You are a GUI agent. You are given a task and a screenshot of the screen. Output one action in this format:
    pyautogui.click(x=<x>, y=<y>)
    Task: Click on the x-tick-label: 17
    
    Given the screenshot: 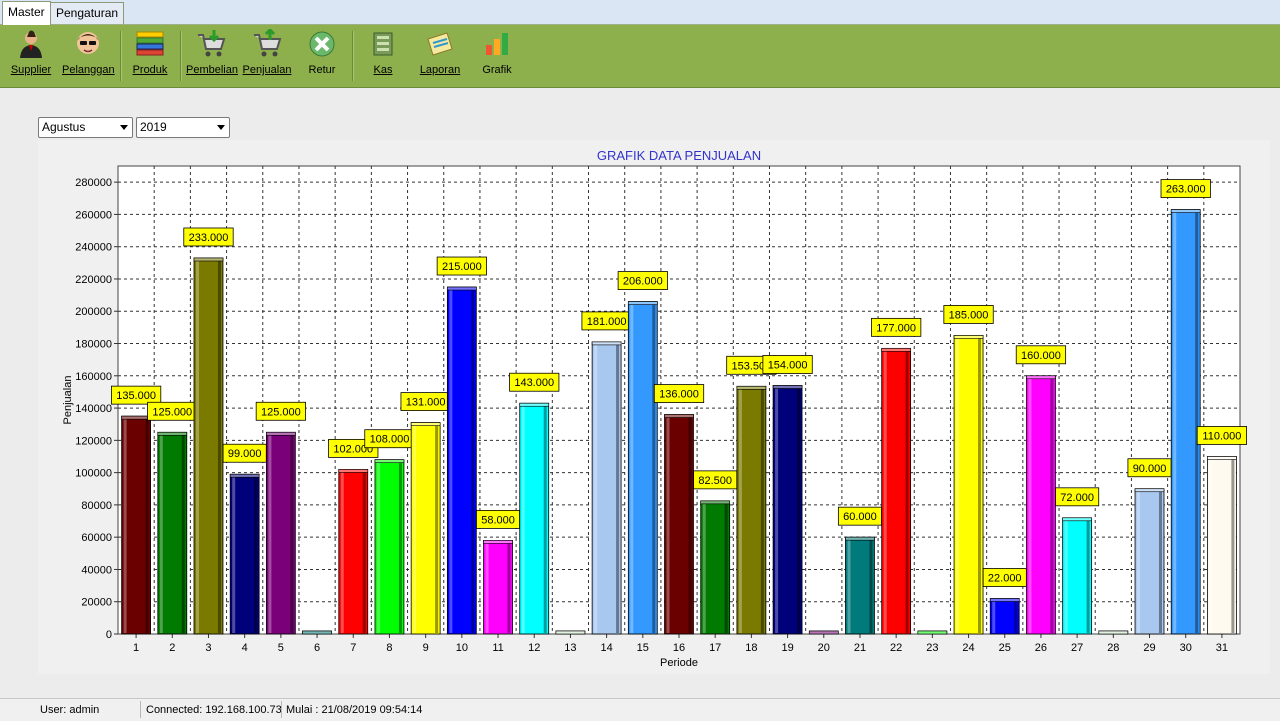 What is the action you would take?
    pyautogui.click(x=715, y=648)
    